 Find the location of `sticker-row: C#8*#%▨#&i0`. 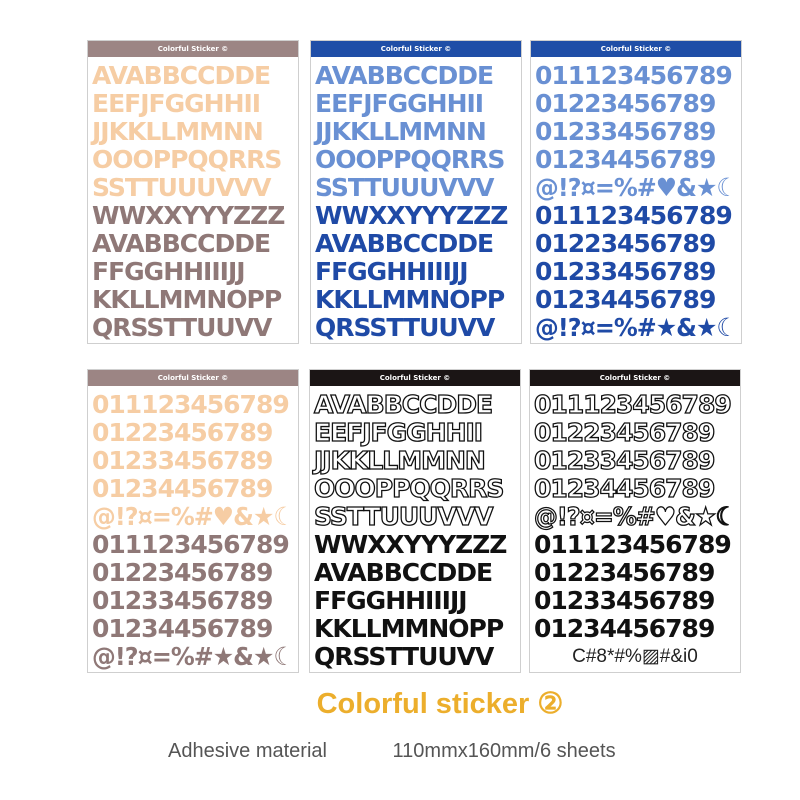

sticker-row: C#8*#%▨#&i0 is located at coordinates (635, 656).